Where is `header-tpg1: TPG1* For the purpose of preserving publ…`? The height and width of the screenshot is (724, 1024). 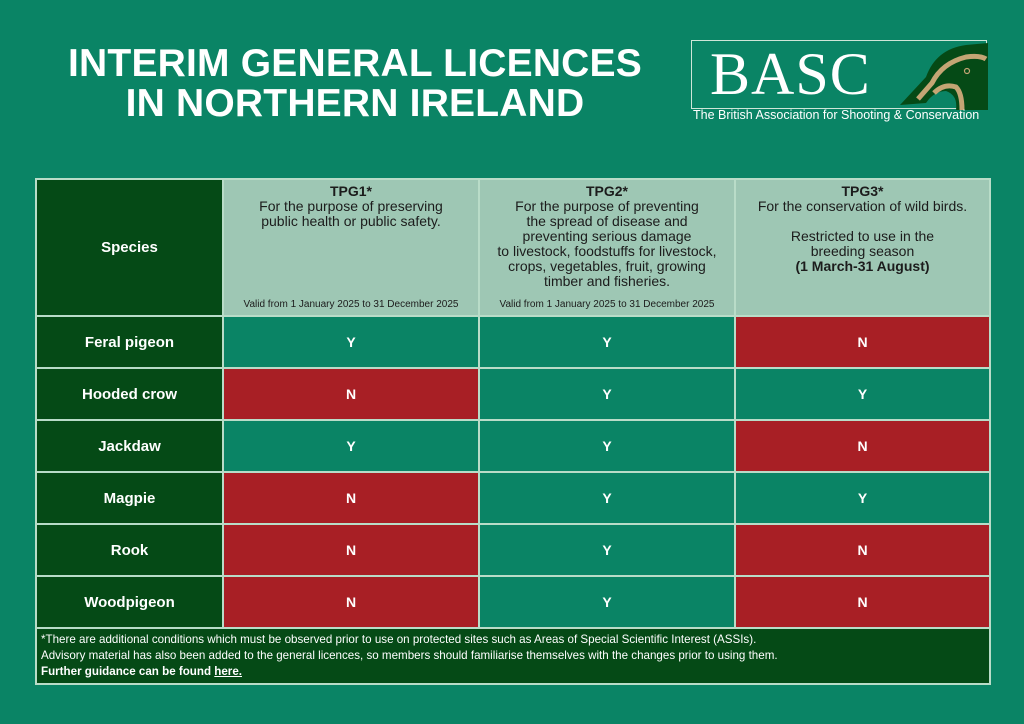 header-tpg1: TPG1* For the purpose of preserving publ… is located at coordinates (351, 247).